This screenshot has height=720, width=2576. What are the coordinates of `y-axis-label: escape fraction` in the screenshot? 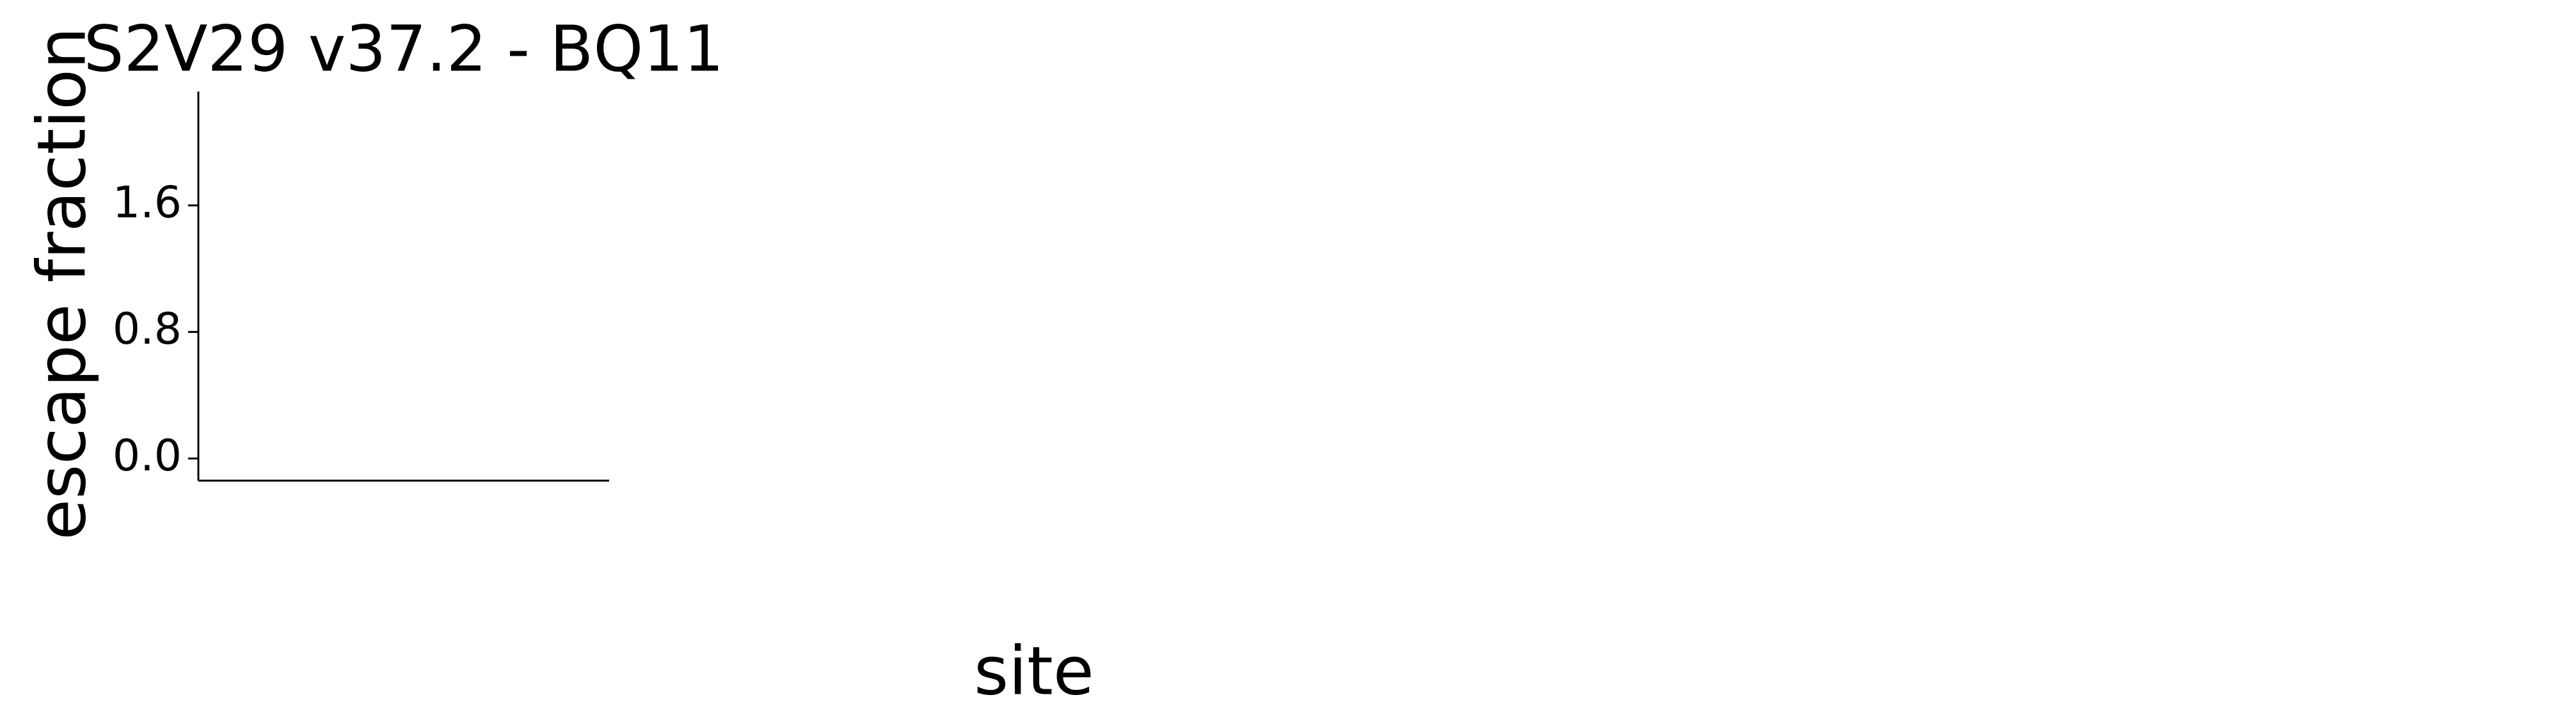 It's located at (61, 283).